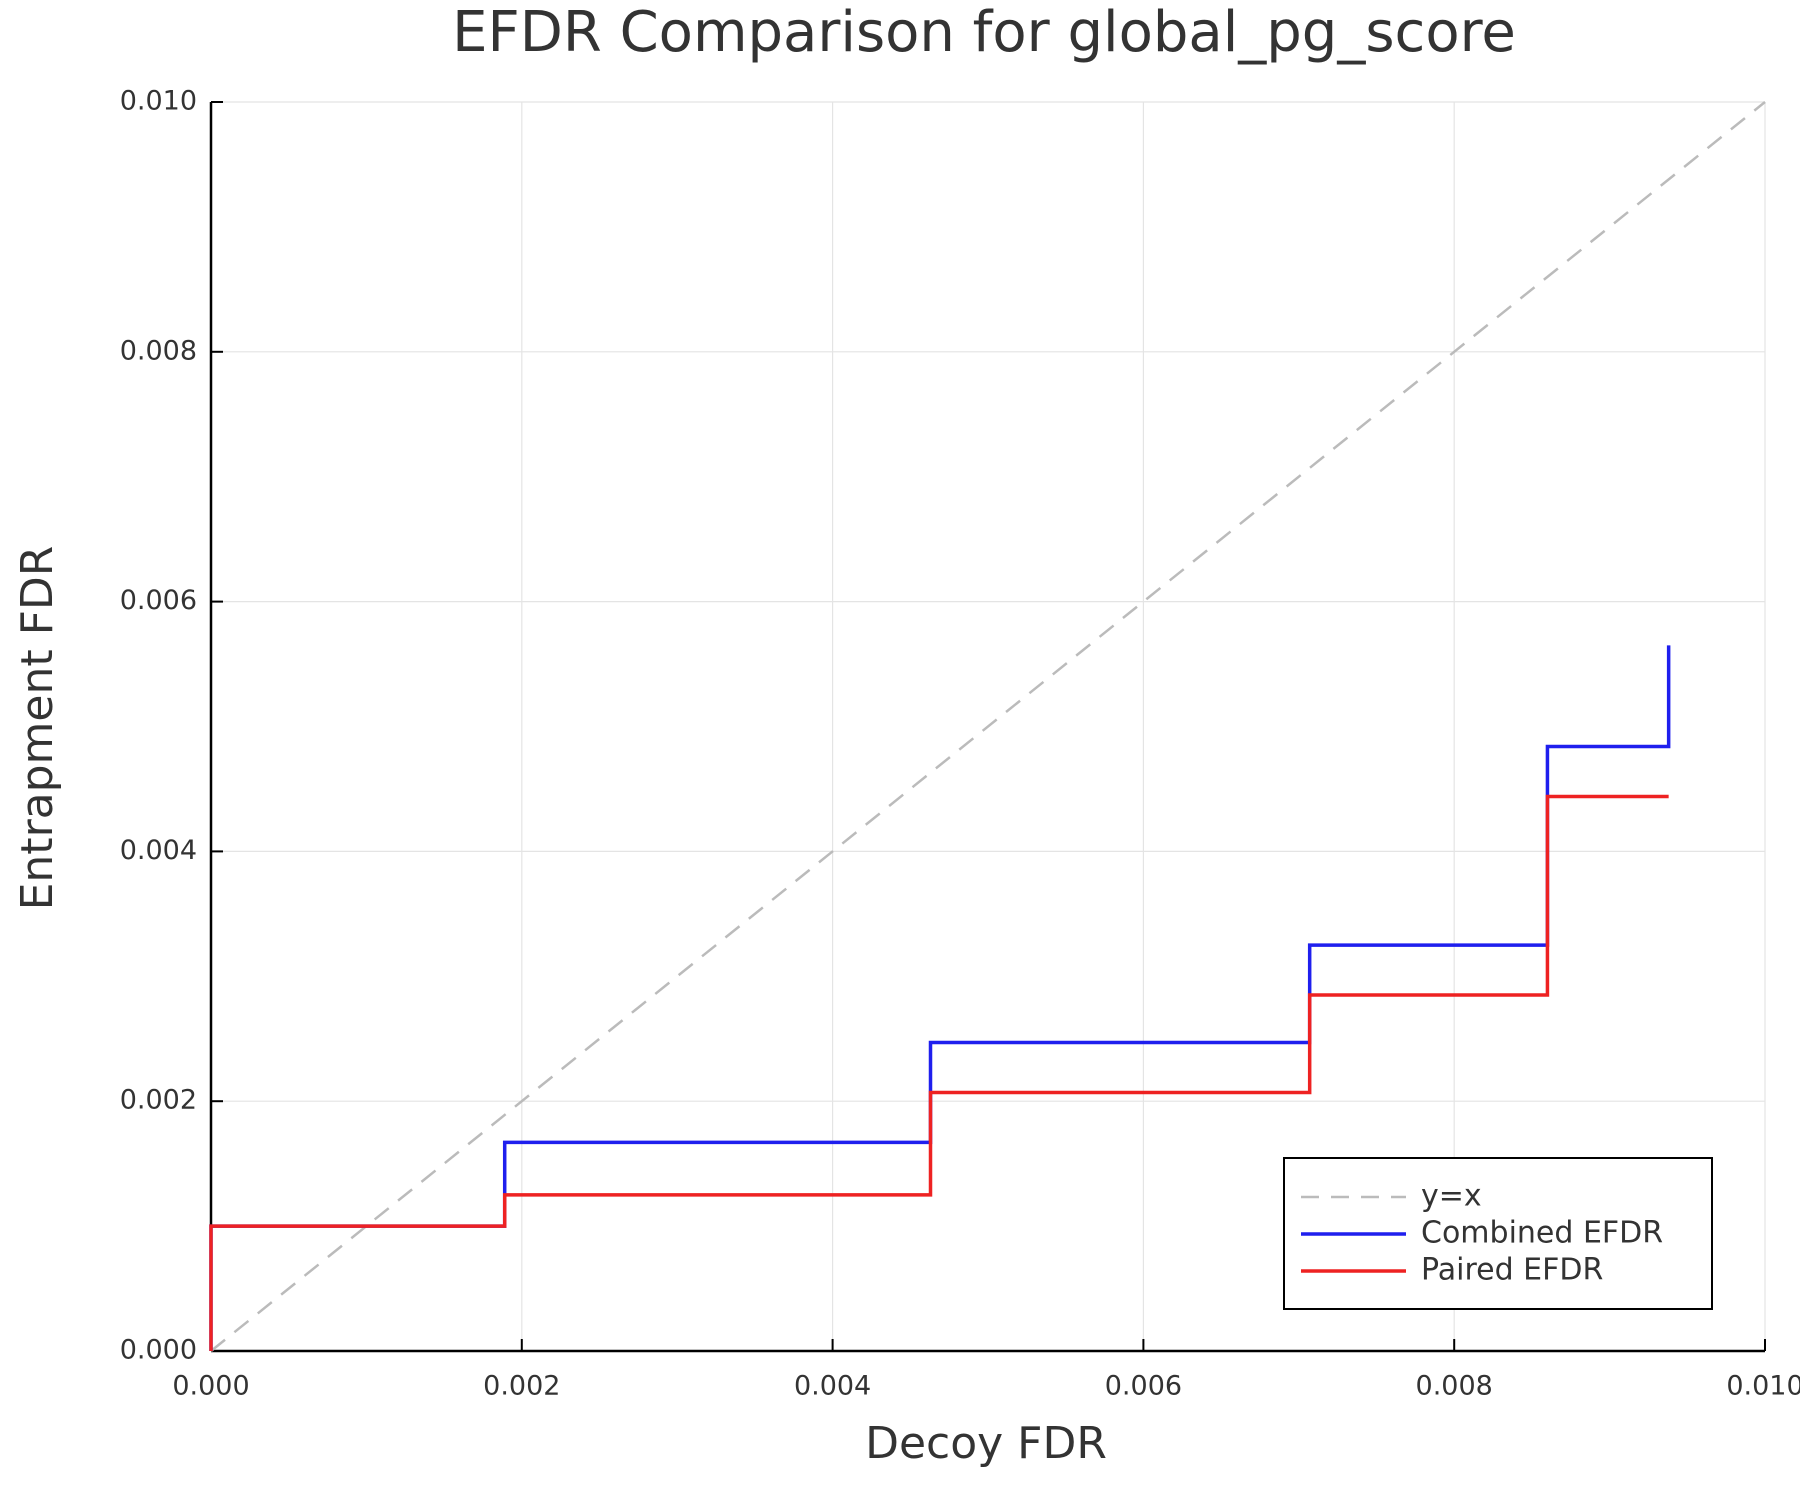 This screenshot has width=1800, height=1500. Describe the element at coordinates (210, 1386) in the screenshot. I see `x-tick-label: 0.000` at that location.